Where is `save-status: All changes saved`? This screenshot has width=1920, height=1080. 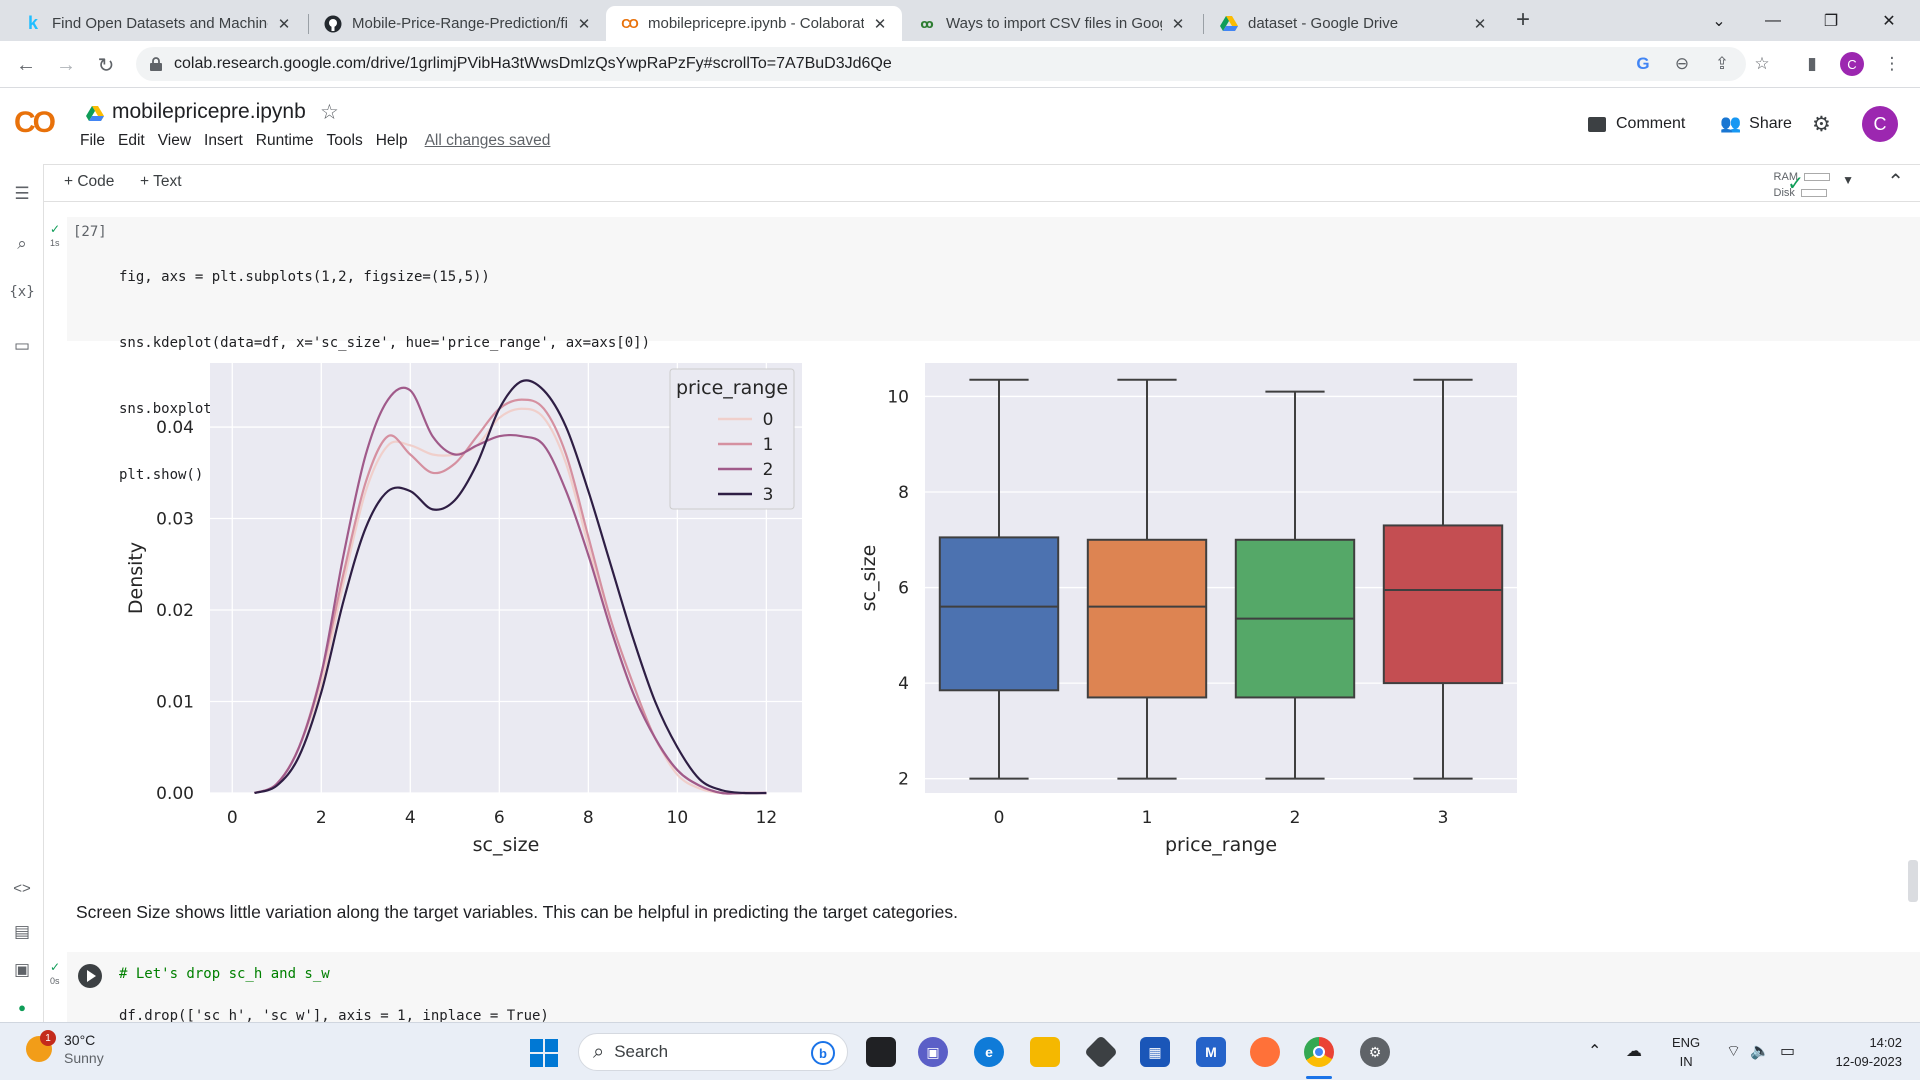 save-status: All changes saved is located at coordinates (487, 140).